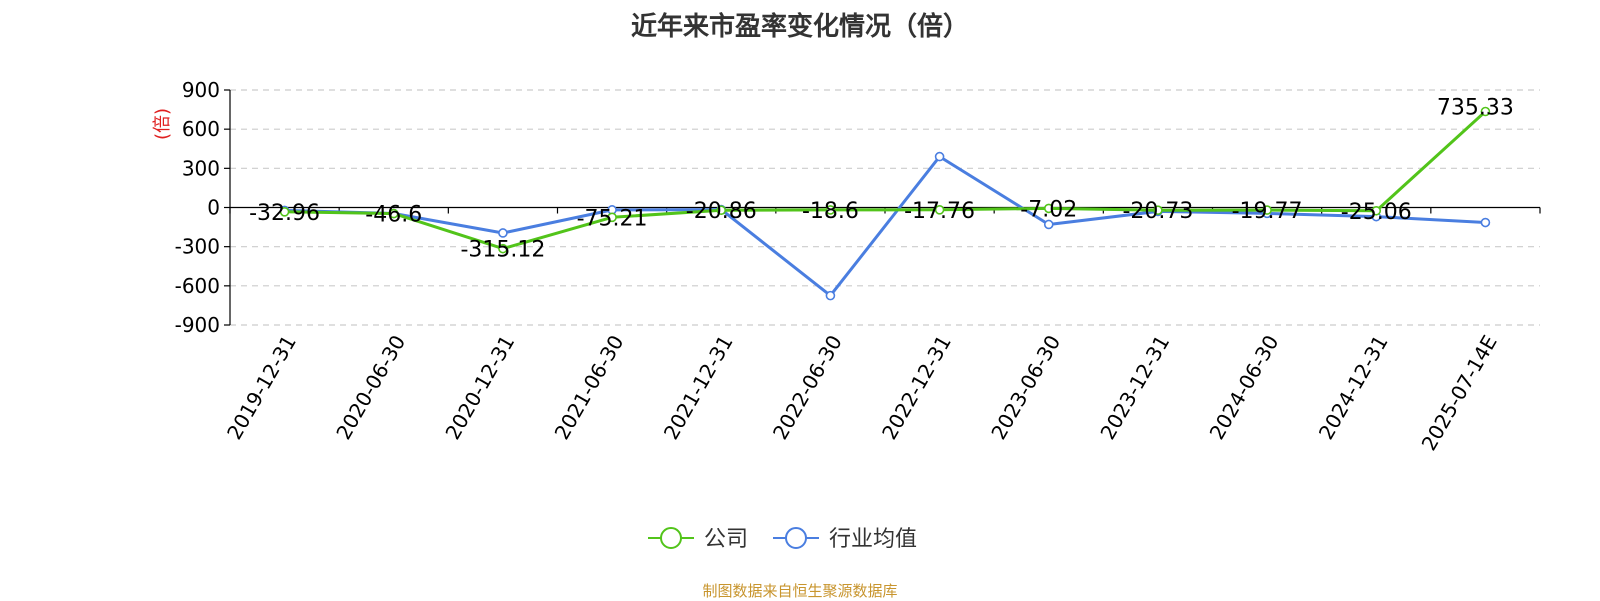 The width and height of the screenshot is (1600, 601). I want to click on x-tick-label: 2021-06-30, so click(589, 387).